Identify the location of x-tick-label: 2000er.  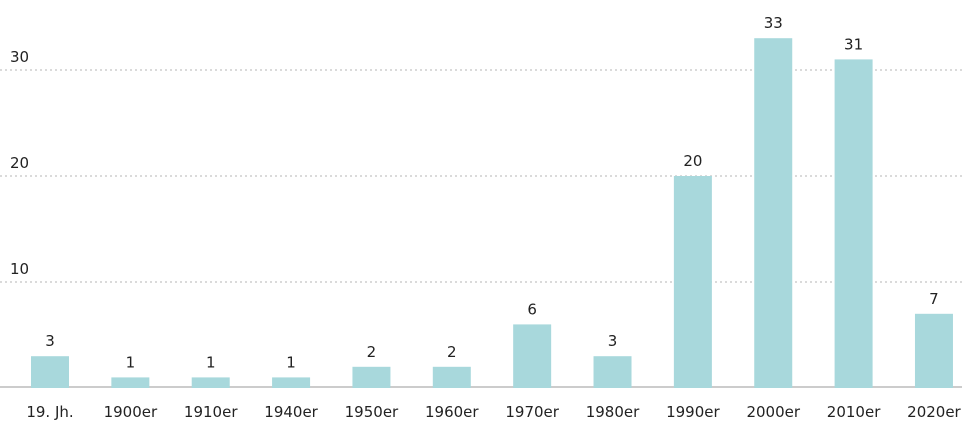
(773, 412).